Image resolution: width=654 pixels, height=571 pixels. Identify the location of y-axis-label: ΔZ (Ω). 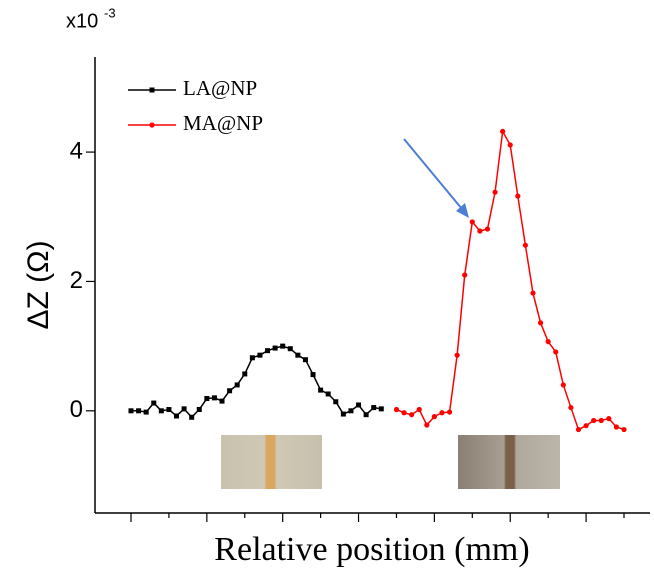
(38, 284).